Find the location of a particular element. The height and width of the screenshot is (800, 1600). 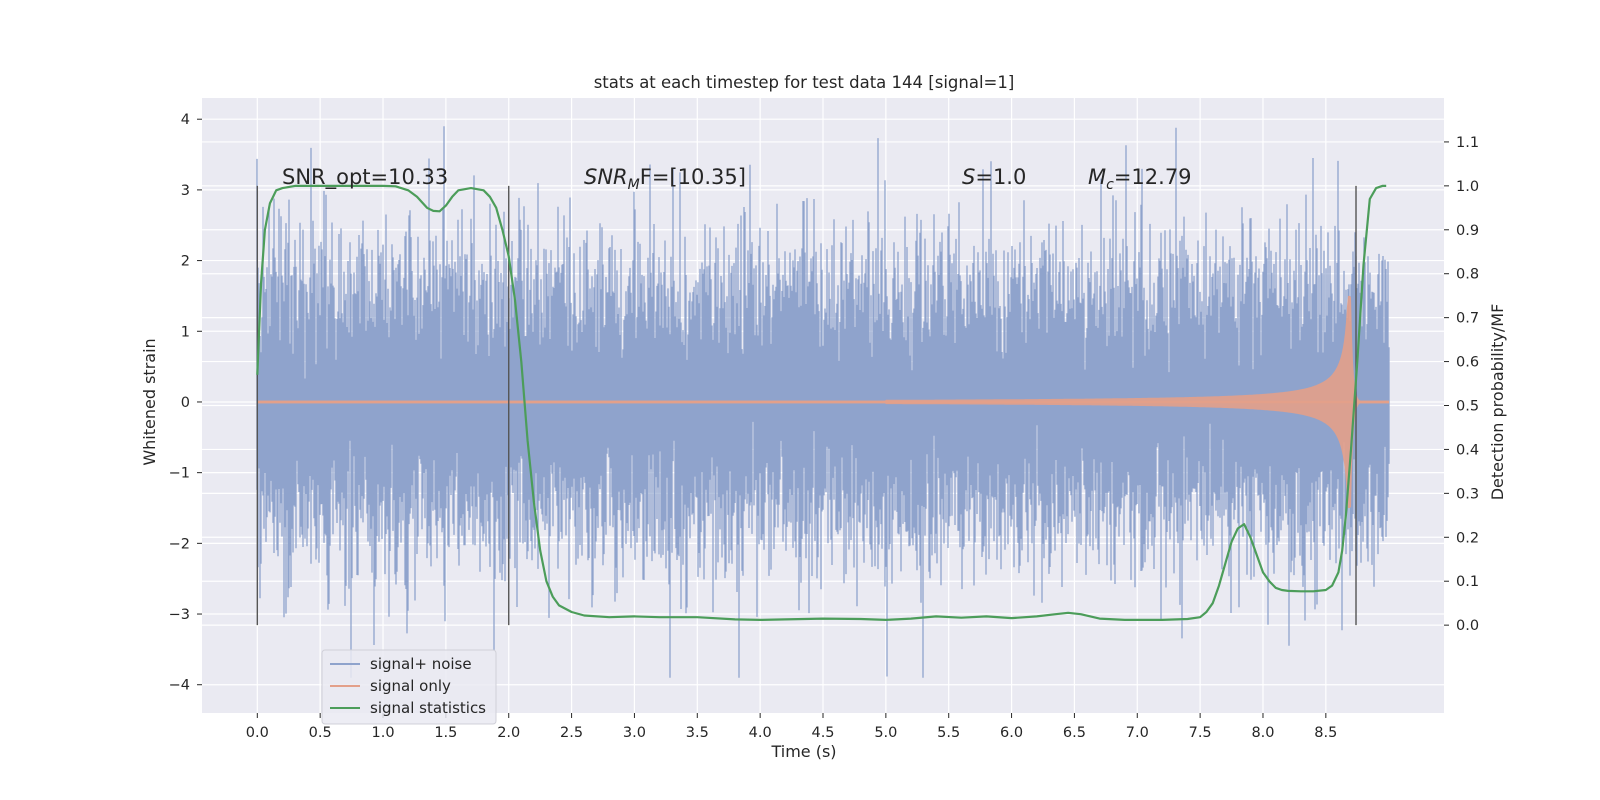

y-tick-label: 4 is located at coordinates (185, 120).